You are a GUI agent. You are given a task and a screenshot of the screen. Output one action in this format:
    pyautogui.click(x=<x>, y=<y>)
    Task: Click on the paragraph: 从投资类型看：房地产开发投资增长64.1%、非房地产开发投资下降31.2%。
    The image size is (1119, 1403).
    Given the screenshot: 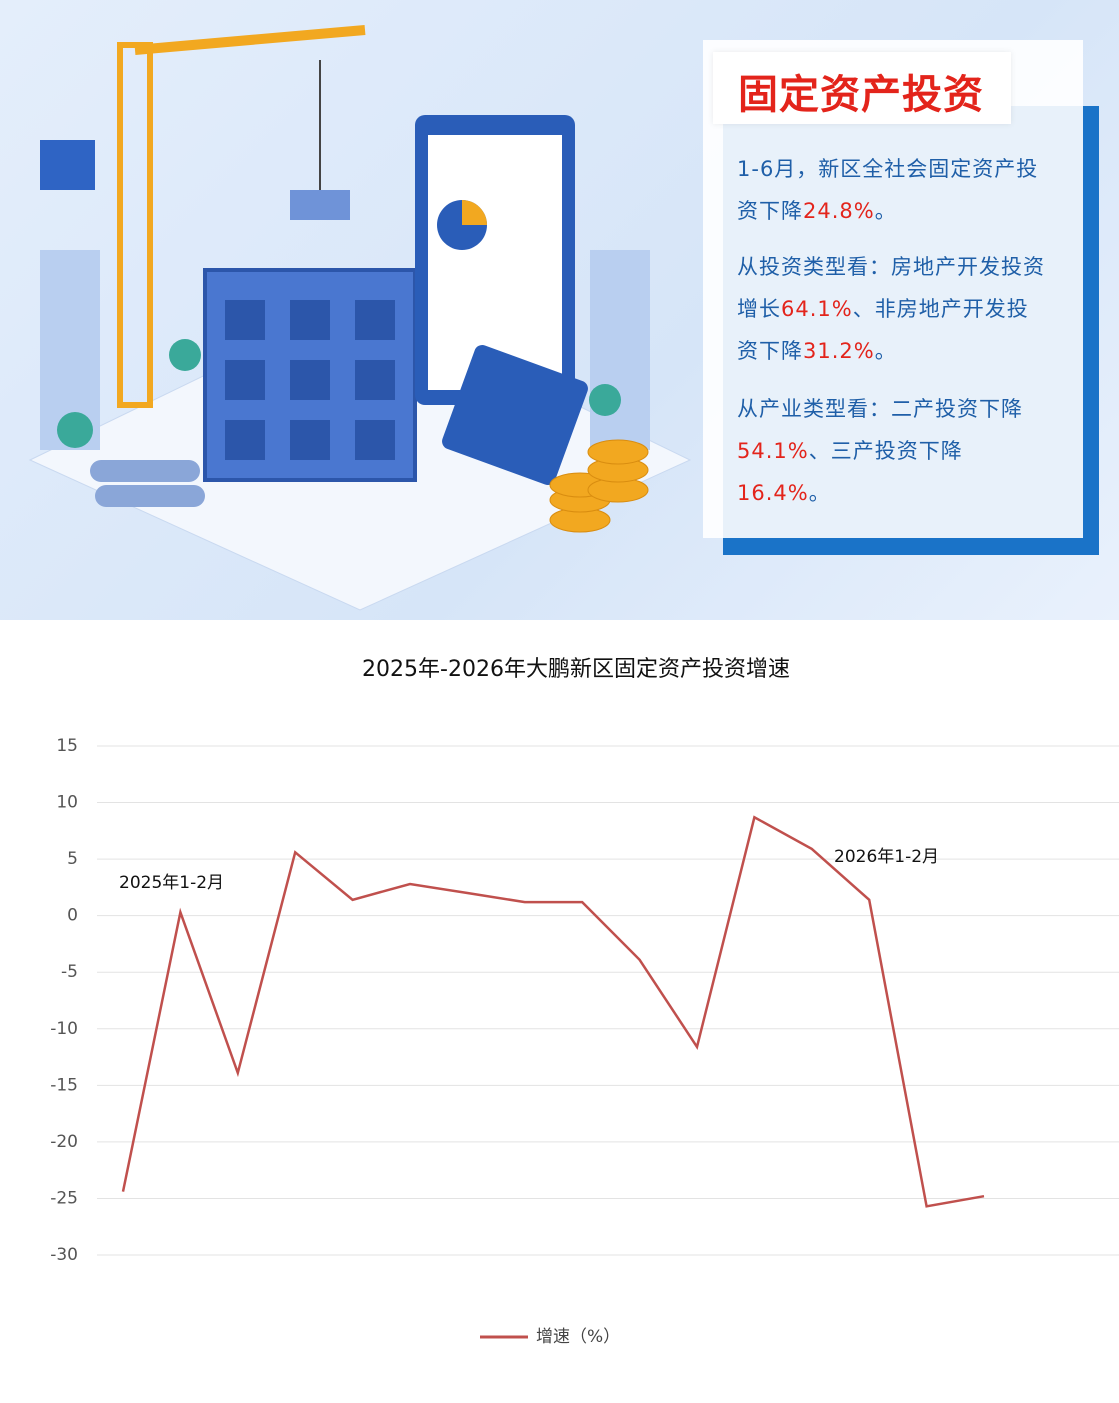 What is the action you would take?
    pyautogui.click(x=892, y=309)
    